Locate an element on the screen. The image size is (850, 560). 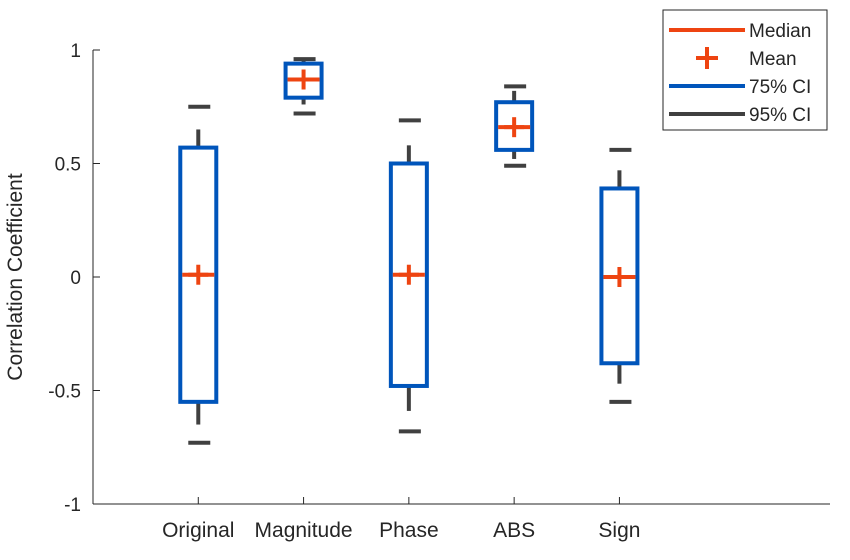
y-axis-label: Correlation Coefficient is located at coordinates (15, 277).